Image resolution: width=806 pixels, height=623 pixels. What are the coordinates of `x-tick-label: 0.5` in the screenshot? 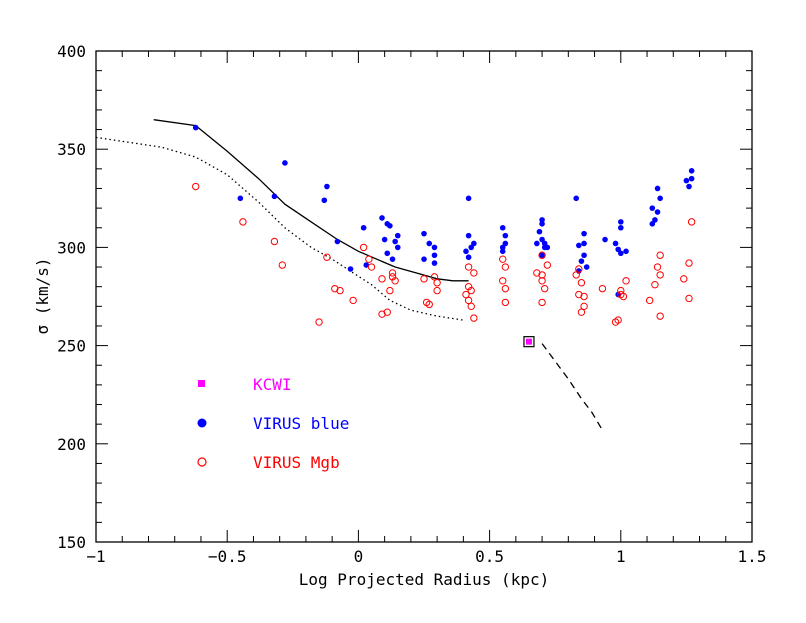 It's located at (489, 556).